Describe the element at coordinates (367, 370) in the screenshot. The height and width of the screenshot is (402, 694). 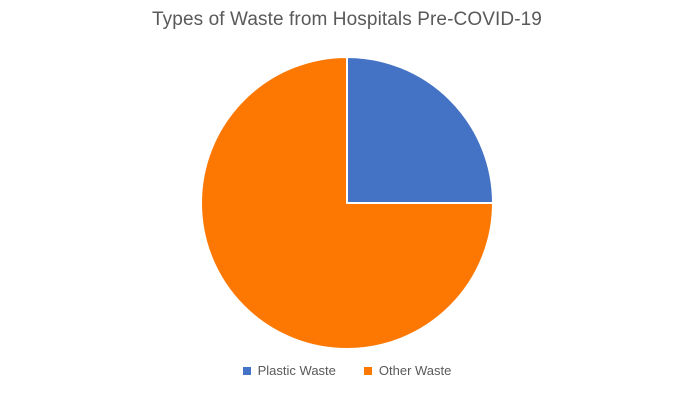
I see `legend-swatch-other-waste-icon` at that location.